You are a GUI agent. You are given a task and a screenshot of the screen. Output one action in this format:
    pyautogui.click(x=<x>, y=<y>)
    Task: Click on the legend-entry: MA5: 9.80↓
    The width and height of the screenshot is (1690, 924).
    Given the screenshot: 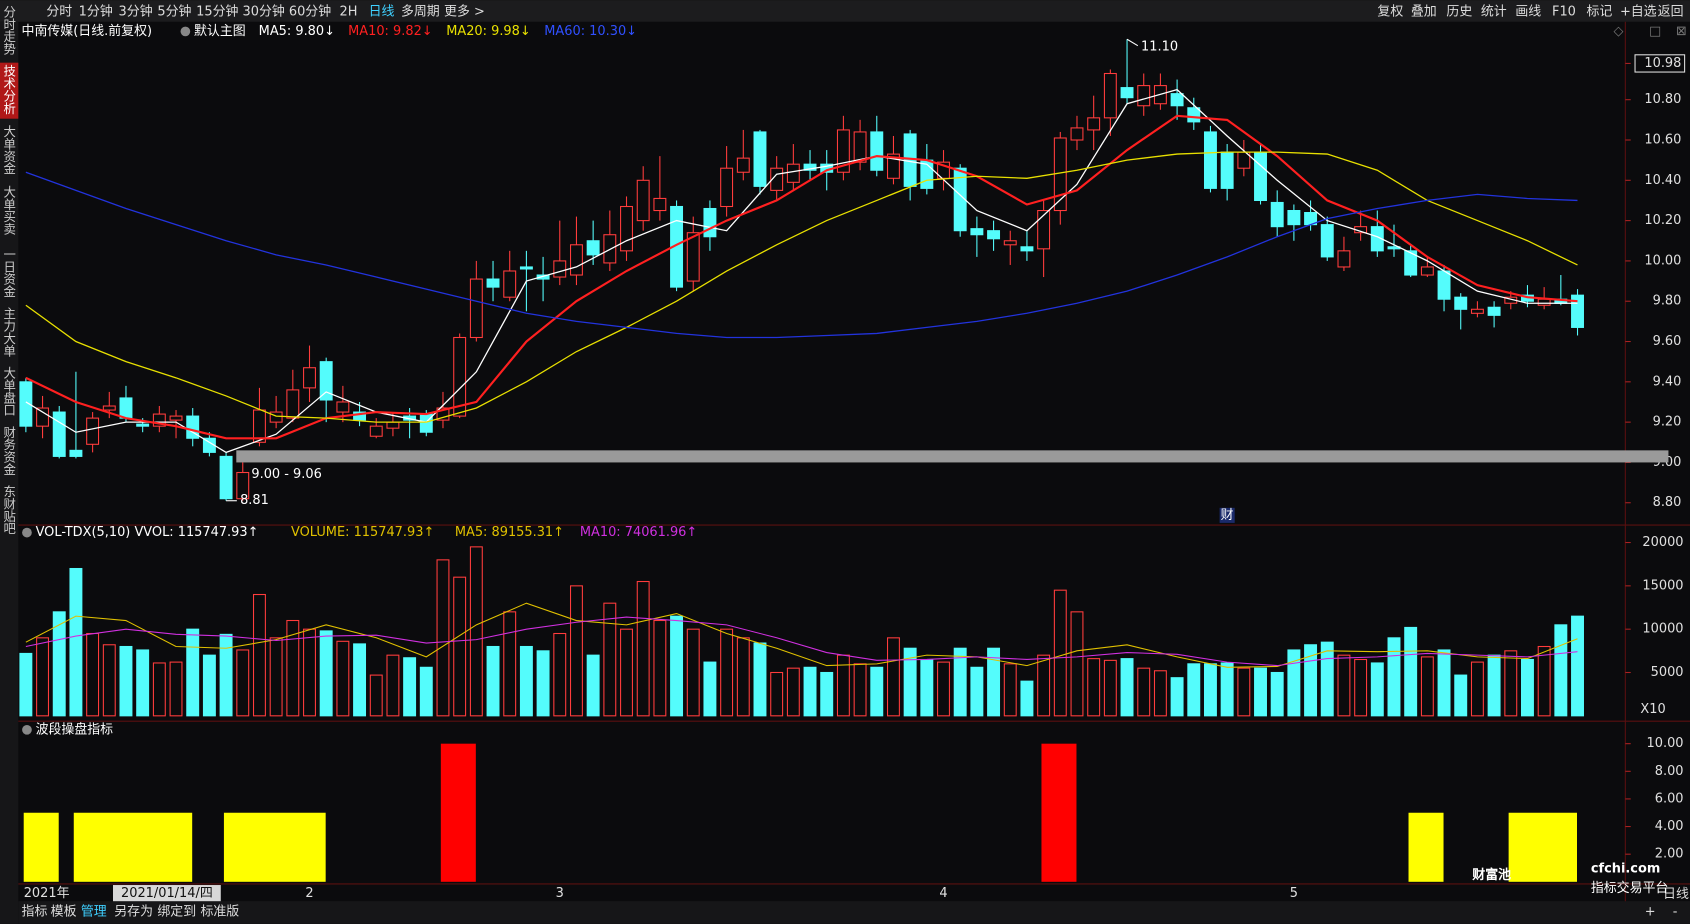 What is the action you would take?
    pyautogui.click(x=297, y=31)
    